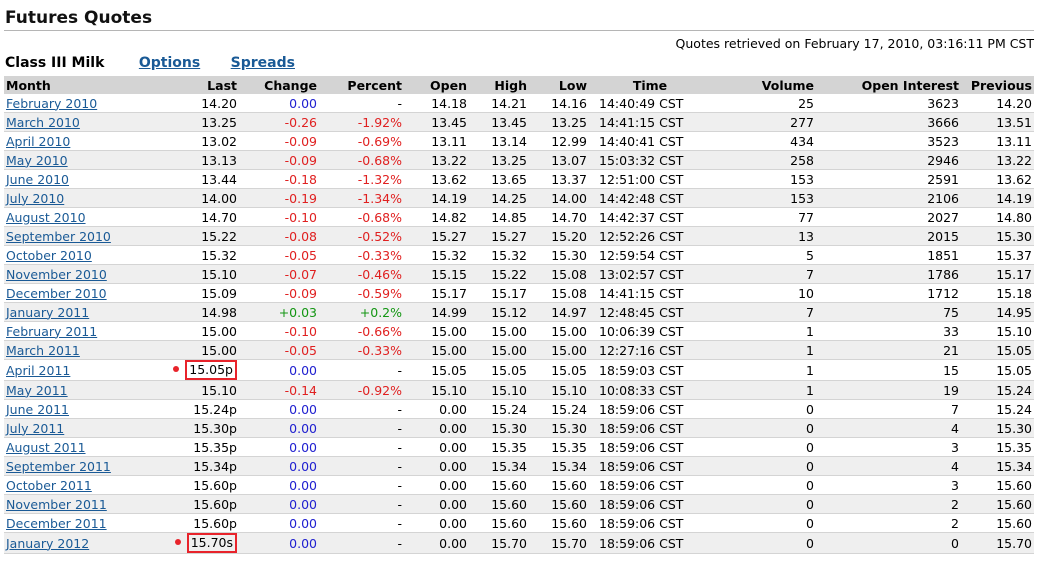 The image size is (1044, 561). What do you see at coordinates (509, 198) in the screenshot?
I see `high-value: 14.25` at bounding box center [509, 198].